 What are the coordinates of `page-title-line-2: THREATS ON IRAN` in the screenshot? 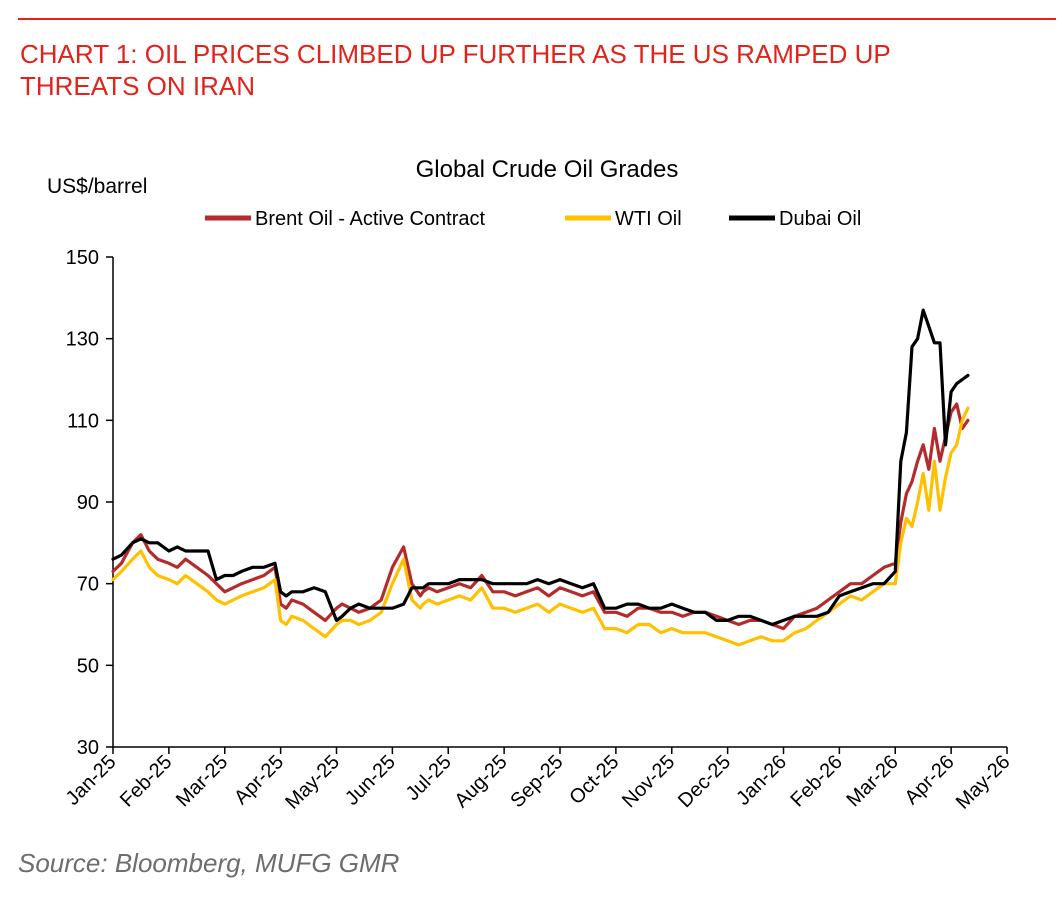 It's located at (137, 86).